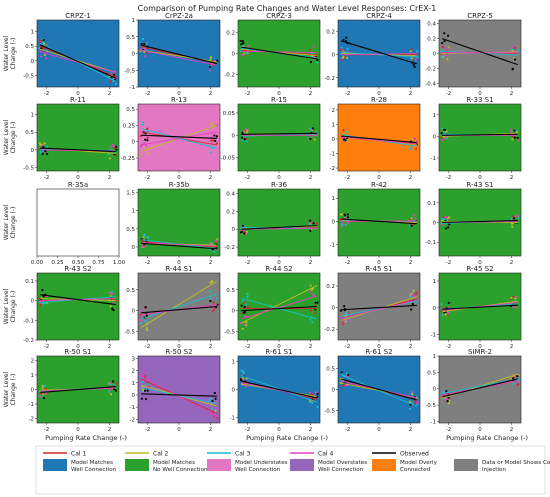  I want to click on subplot-title: R-36, so click(279, 185).